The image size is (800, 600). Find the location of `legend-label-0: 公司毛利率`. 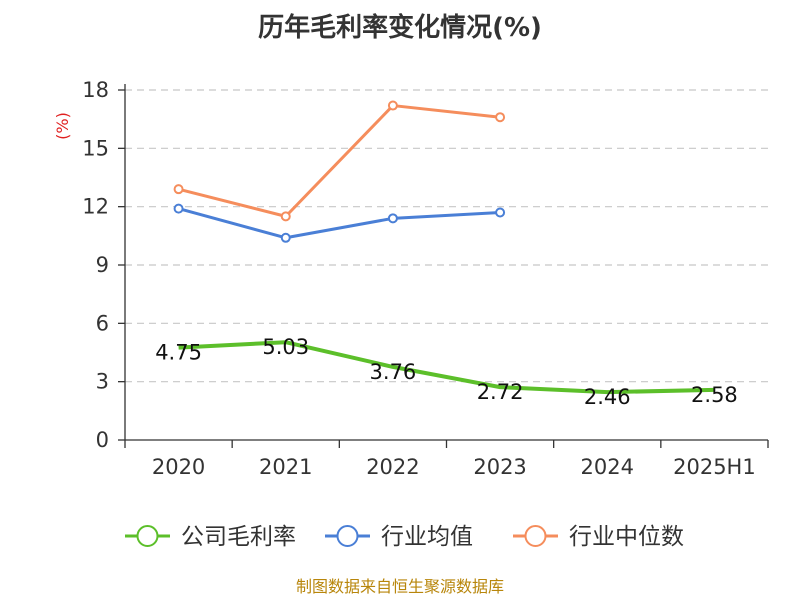

legend-label-0: 公司毛利率 is located at coordinates (238, 537).